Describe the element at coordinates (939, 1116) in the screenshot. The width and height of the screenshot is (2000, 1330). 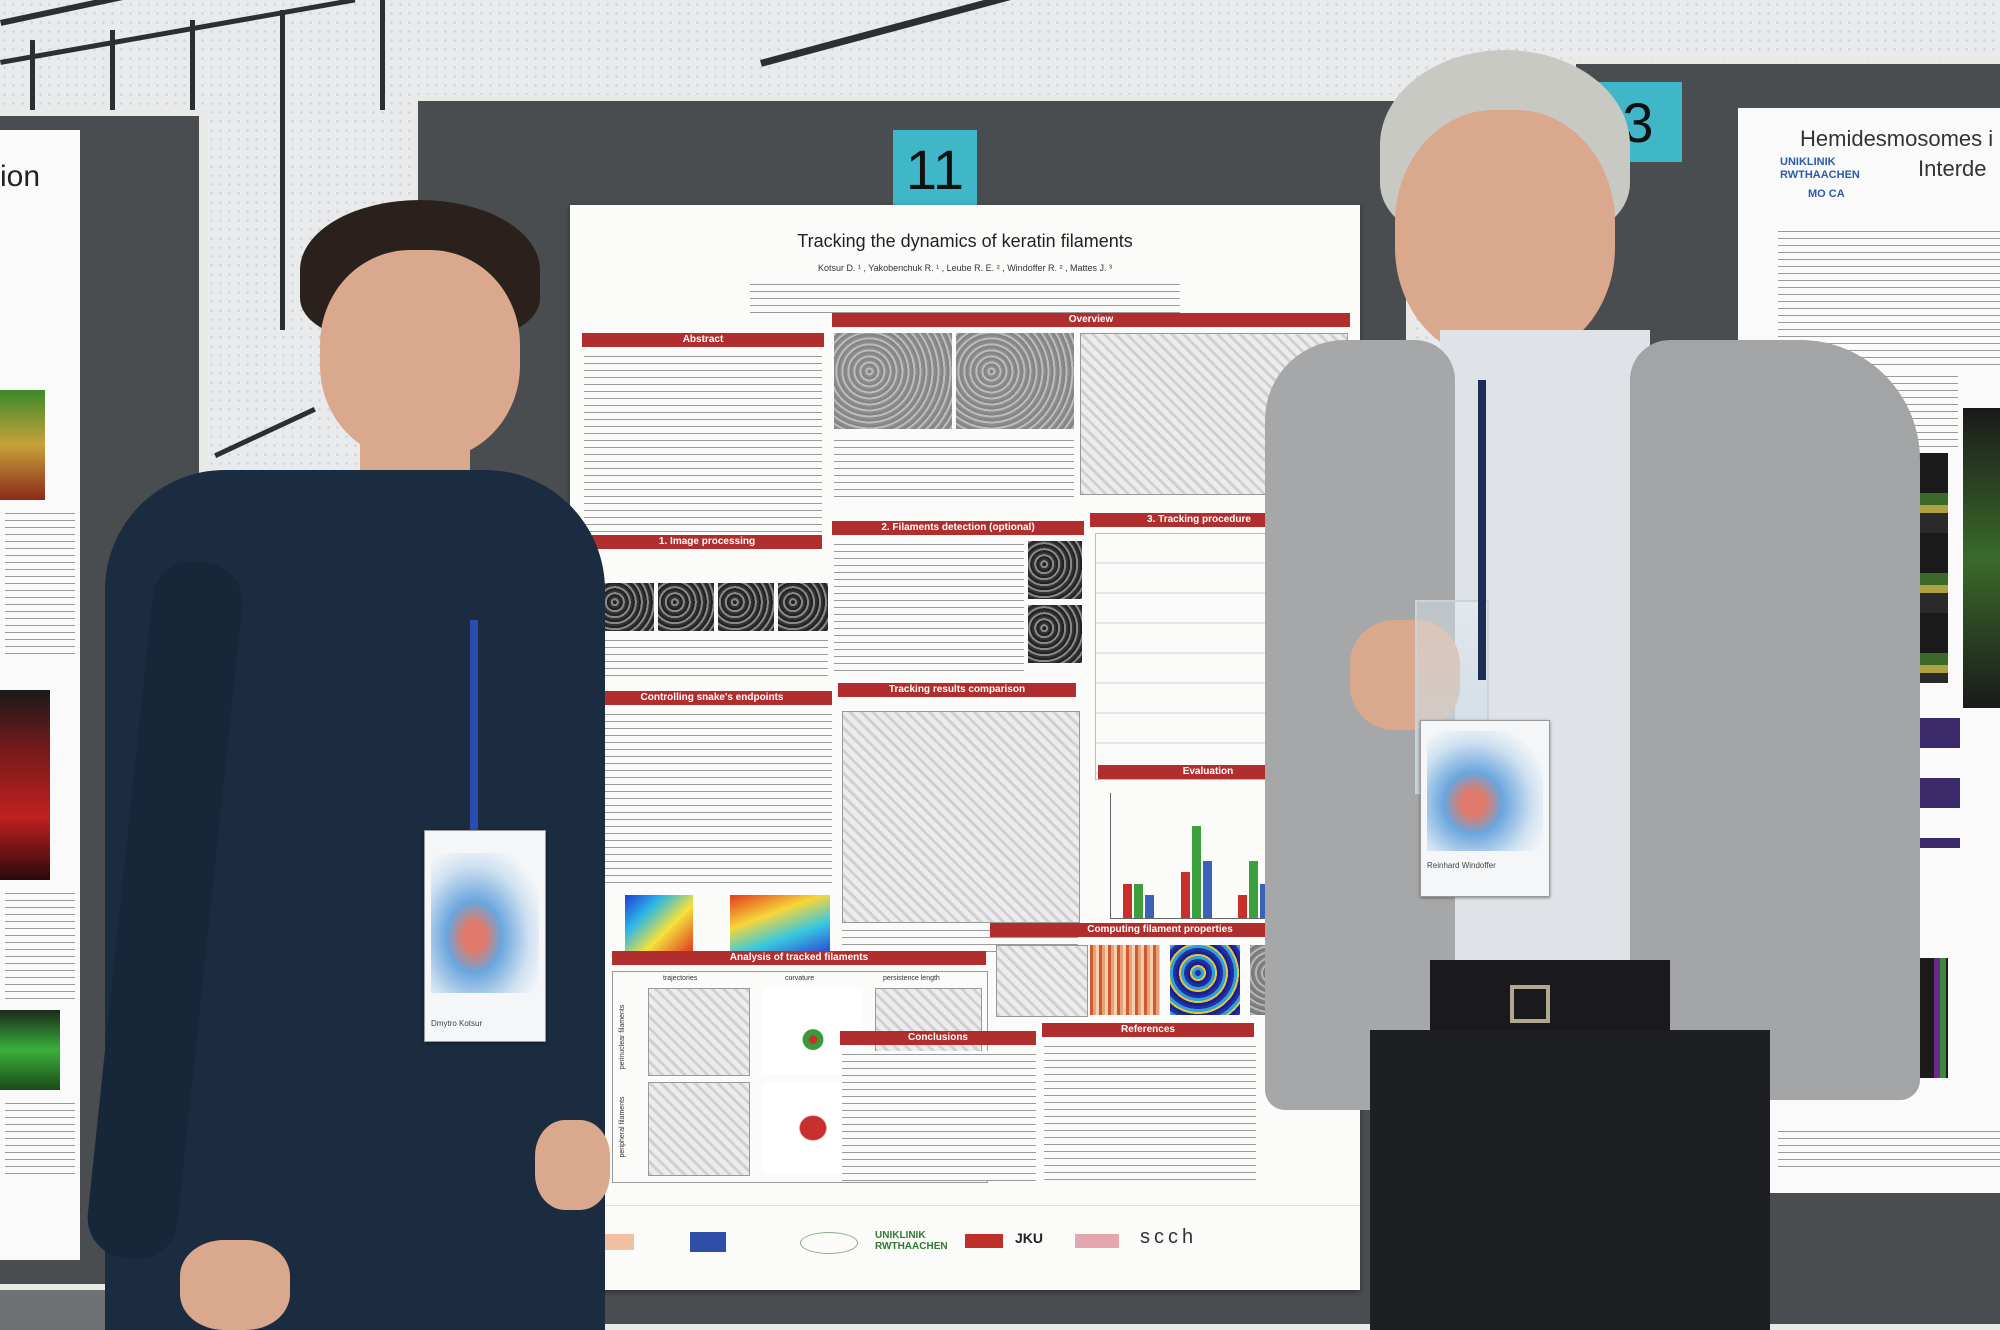
I see `conclusions-text` at that location.